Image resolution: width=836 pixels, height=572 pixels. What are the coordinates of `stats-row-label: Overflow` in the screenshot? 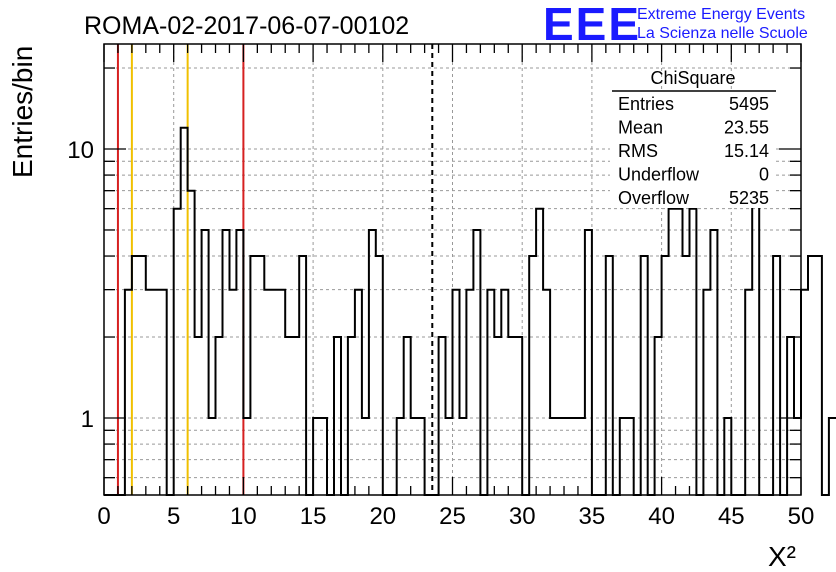 It's located at (654, 198).